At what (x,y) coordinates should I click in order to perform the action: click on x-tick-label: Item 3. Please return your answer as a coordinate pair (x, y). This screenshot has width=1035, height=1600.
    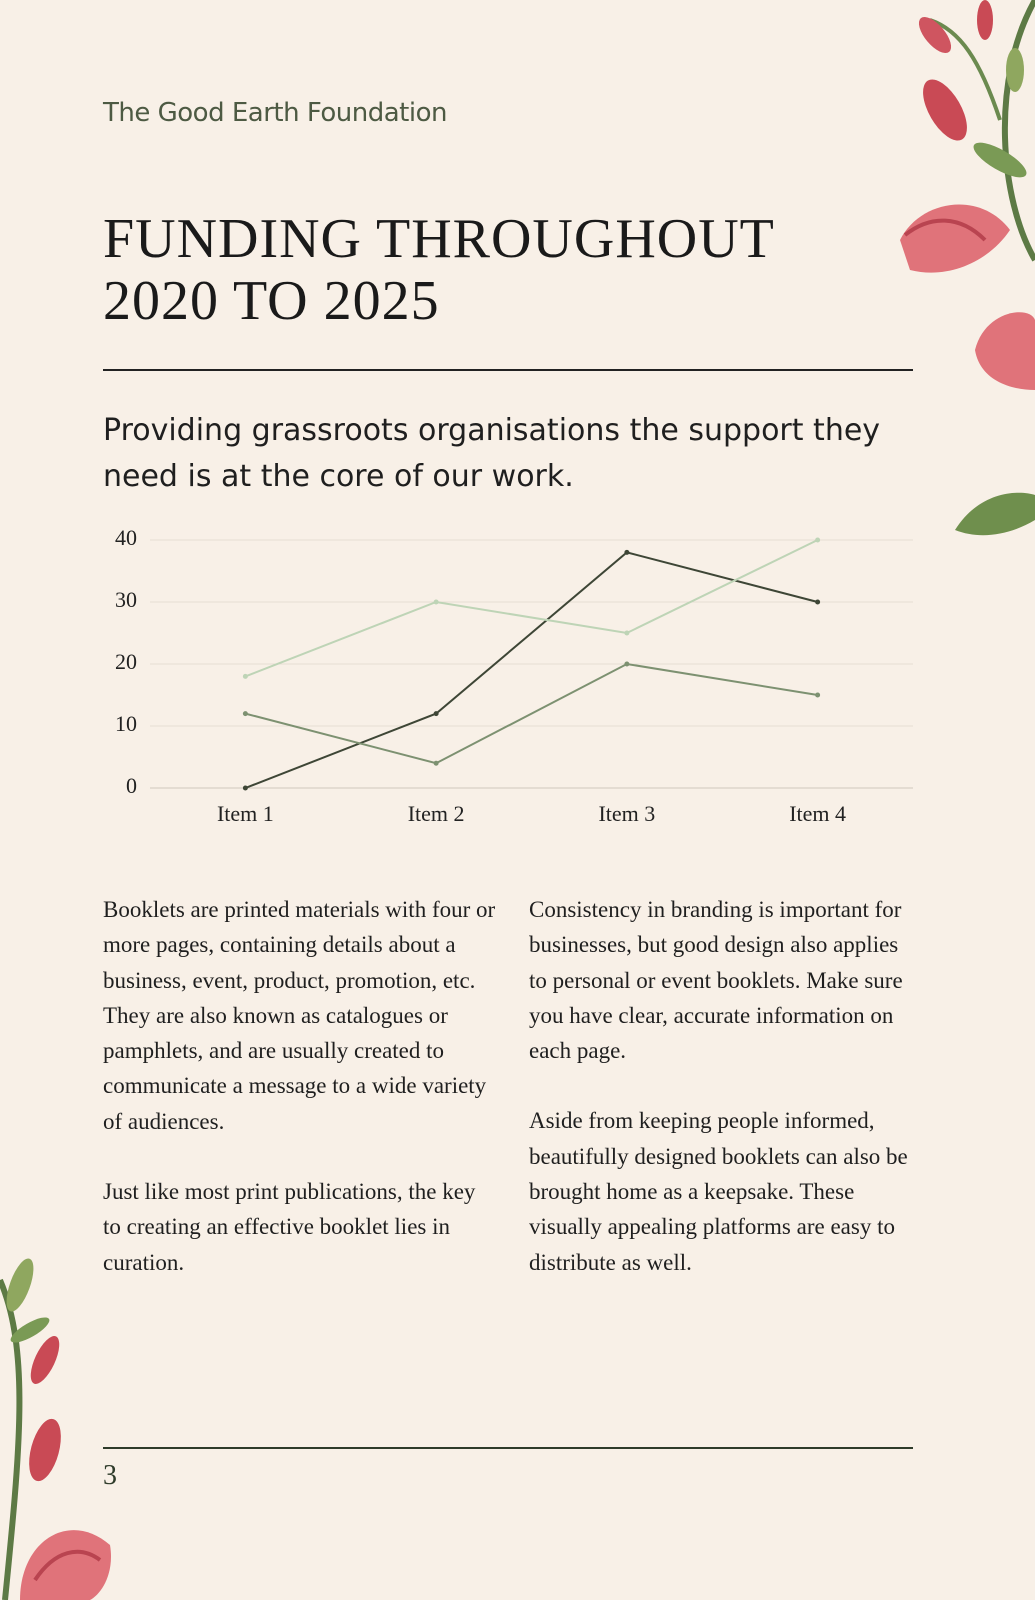
    Looking at the image, I should click on (626, 813).